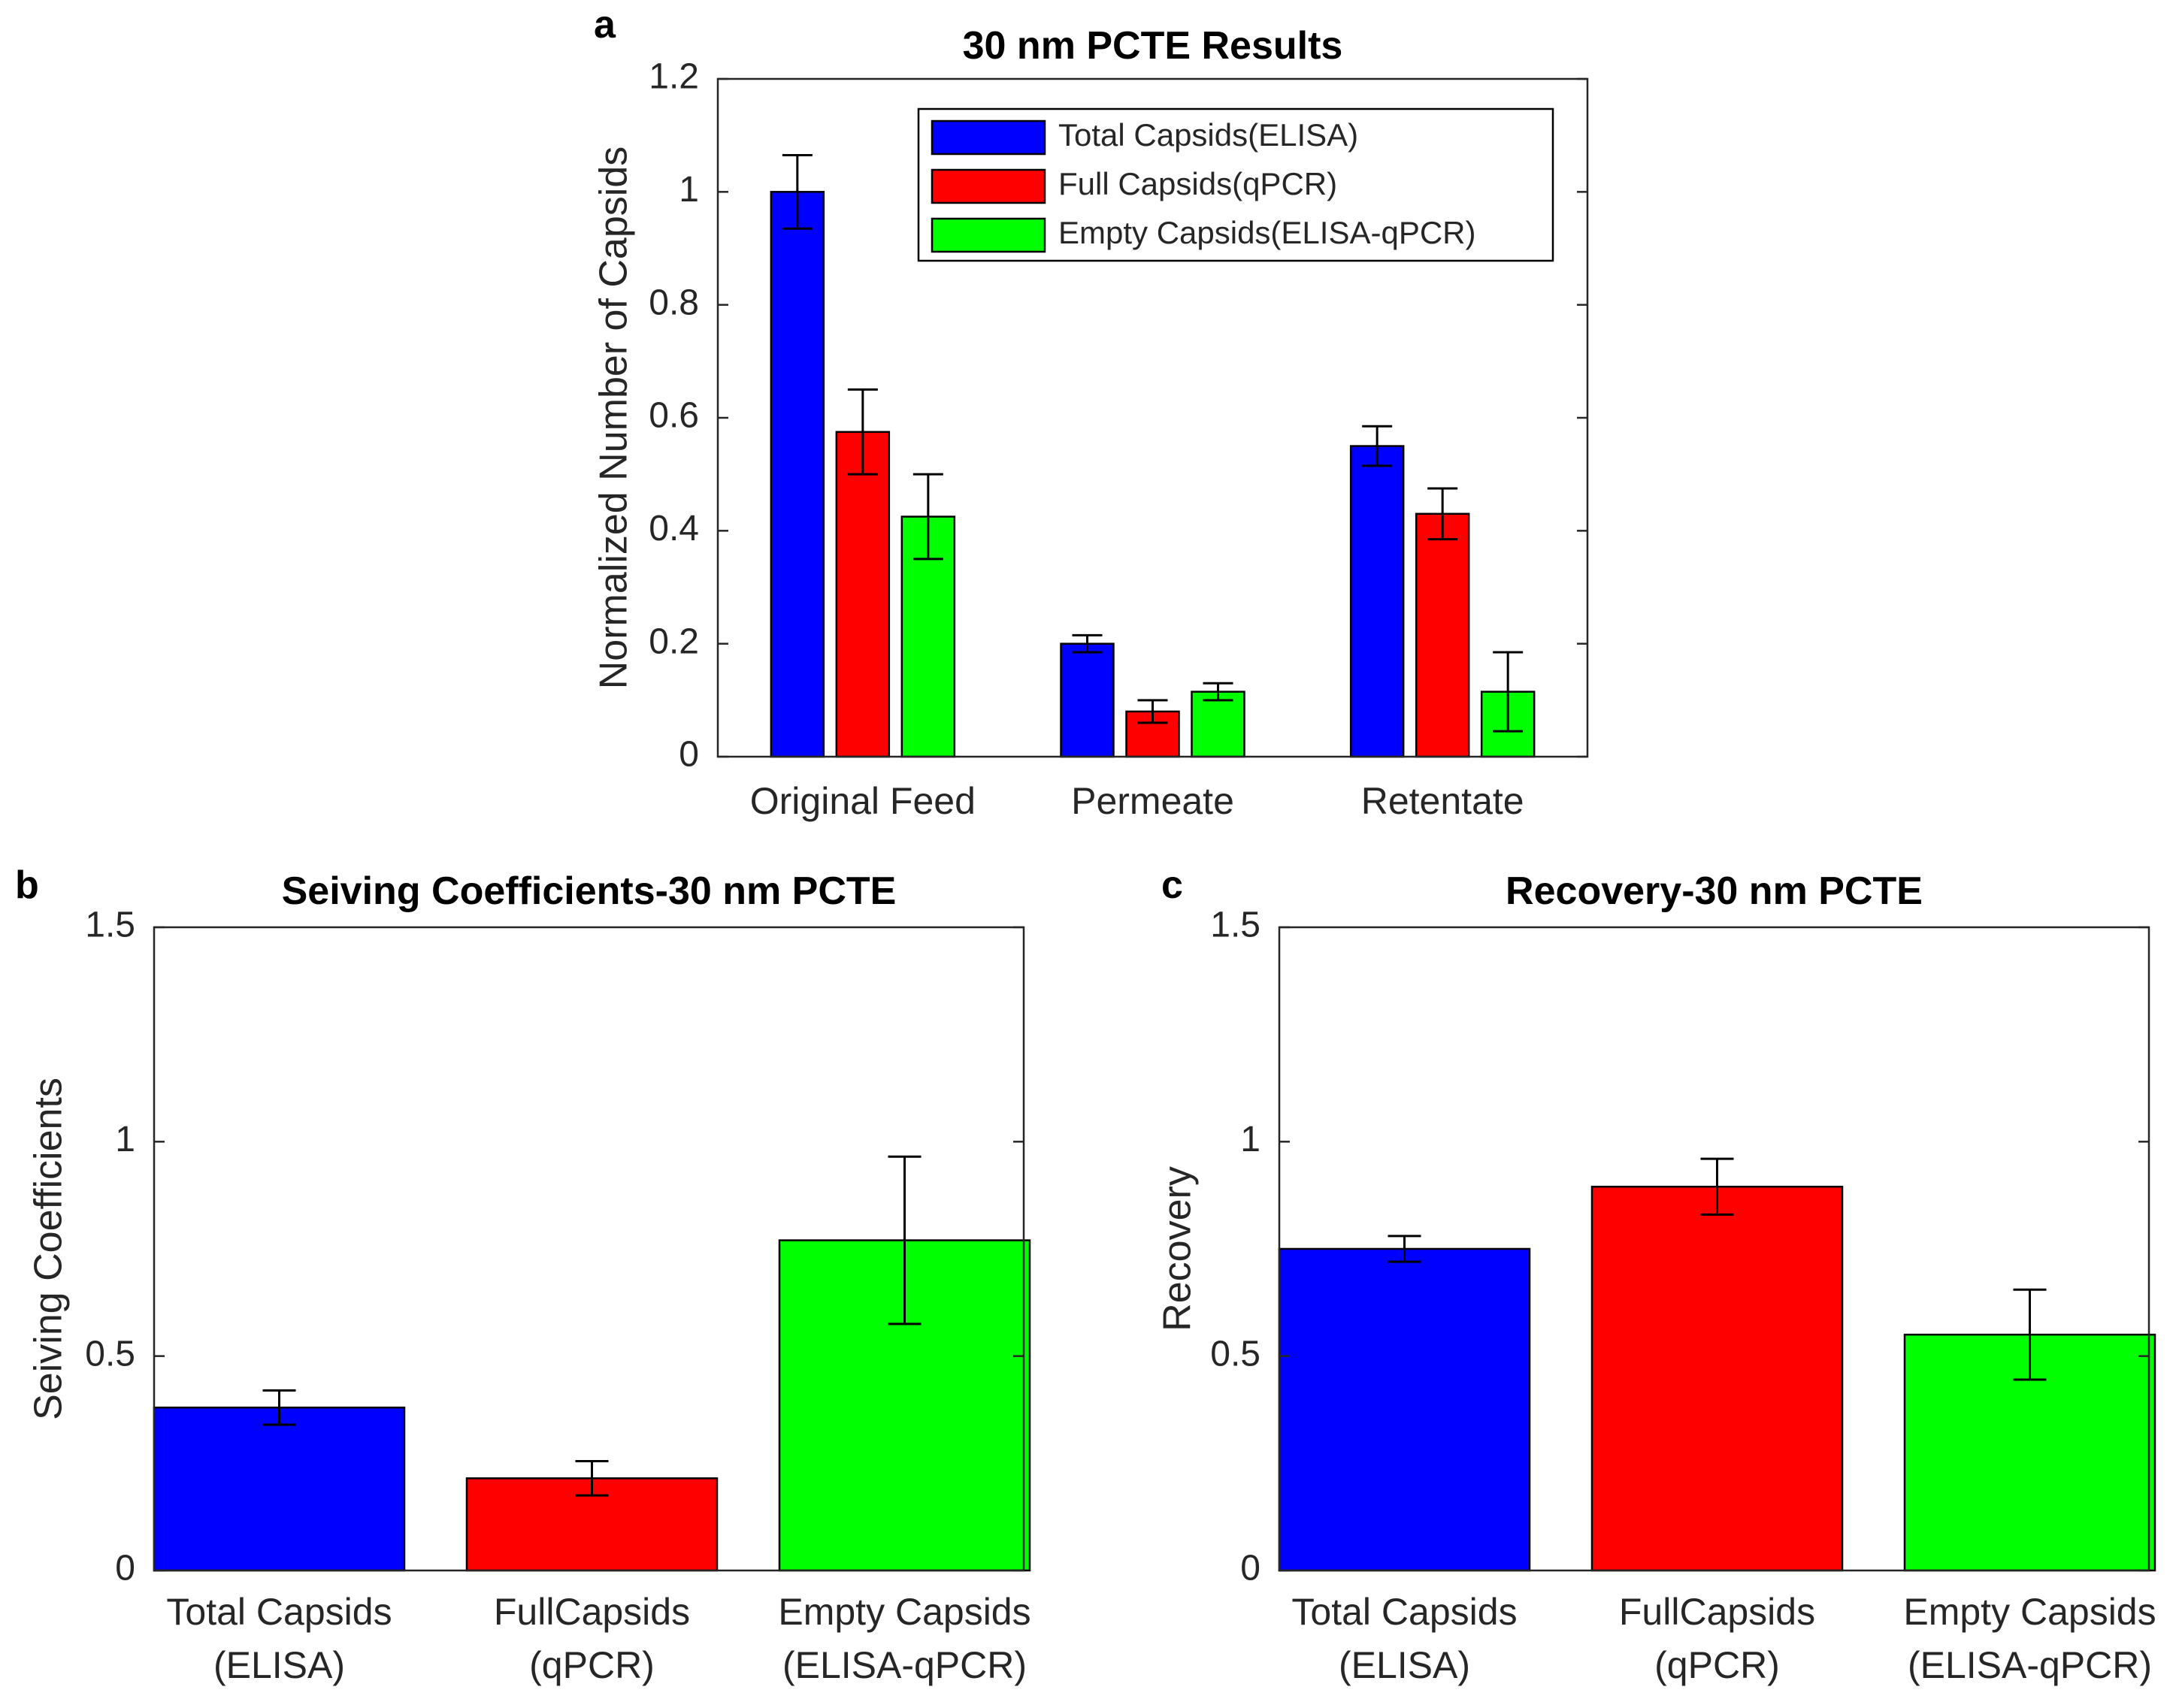  What do you see at coordinates (863, 801) in the screenshot?
I see `x-tick-label: Original Feed` at bounding box center [863, 801].